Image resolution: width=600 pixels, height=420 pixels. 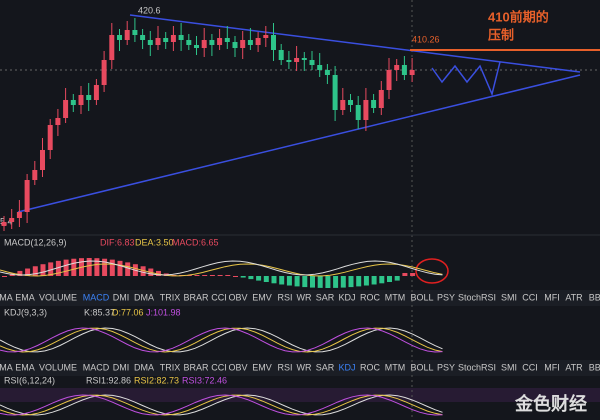 What do you see at coordinates (99, 312) in the screenshot?
I see `kdj-k: K:85.37` at bounding box center [99, 312].